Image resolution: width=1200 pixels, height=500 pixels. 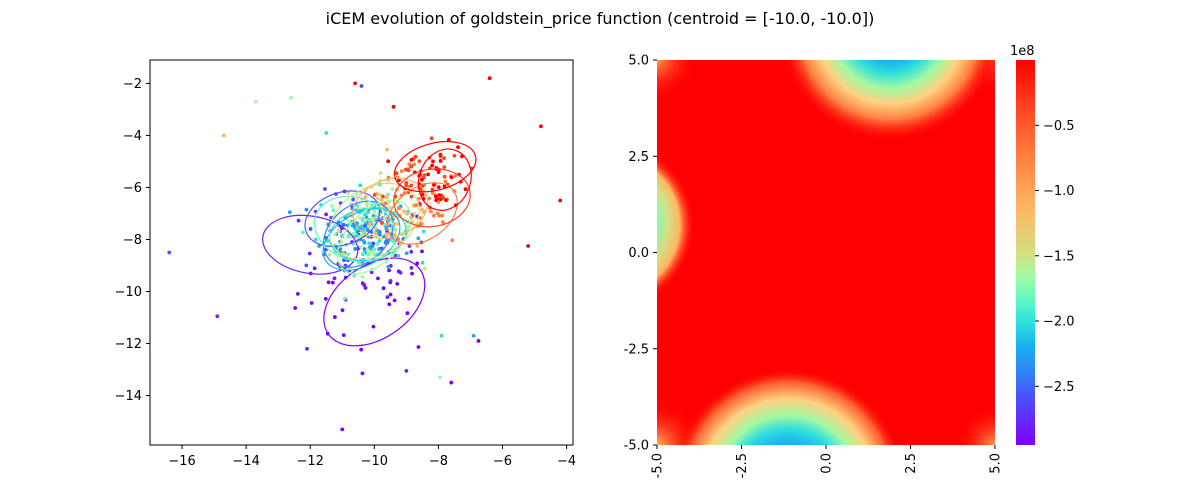 What do you see at coordinates (181, 461) in the screenshot?
I see `x-tick-label: −16` at bounding box center [181, 461].